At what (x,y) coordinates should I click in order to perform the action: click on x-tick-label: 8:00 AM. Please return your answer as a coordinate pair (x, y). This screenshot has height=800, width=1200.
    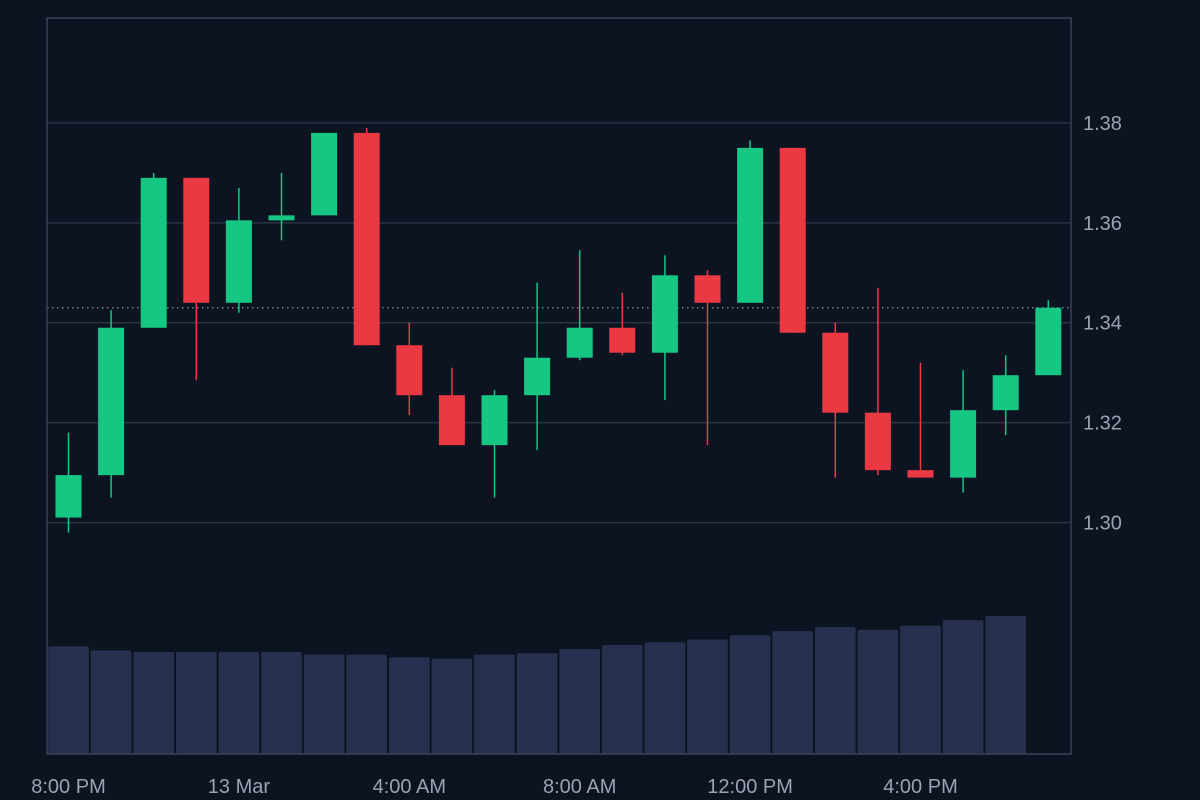
    Looking at the image, I should click on (579, 787).